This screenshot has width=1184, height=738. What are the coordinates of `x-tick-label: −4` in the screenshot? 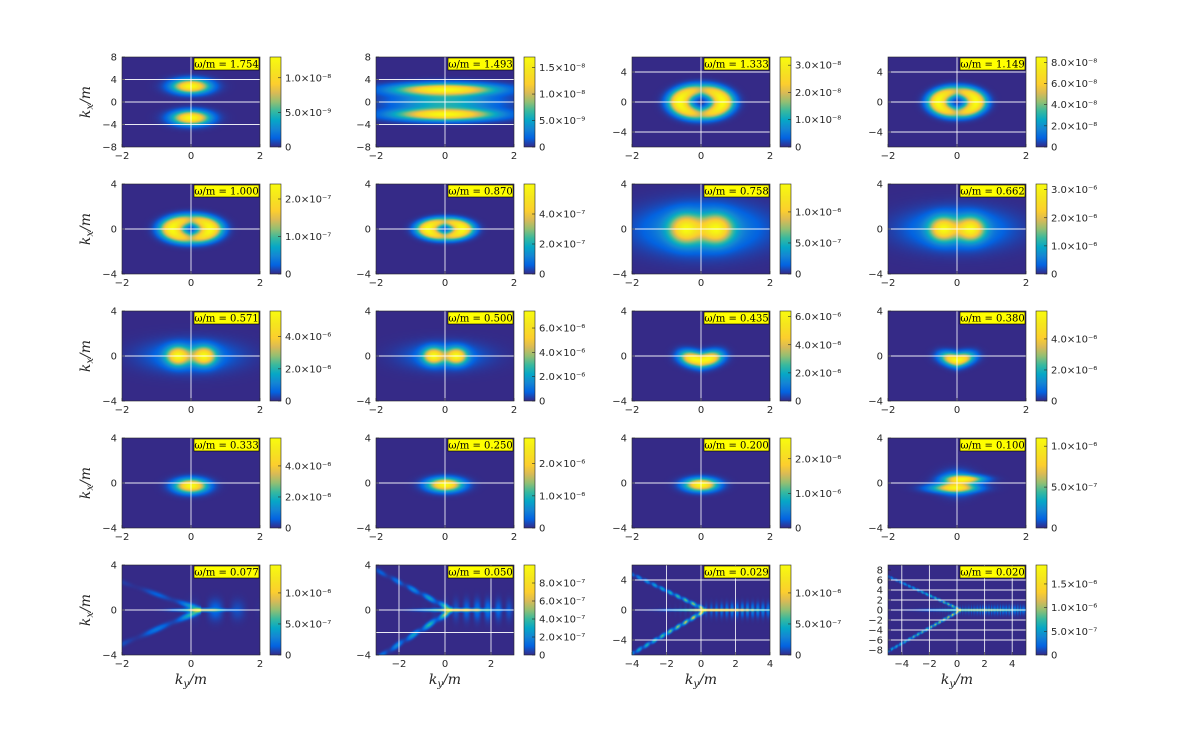 It's located at (632, 664).